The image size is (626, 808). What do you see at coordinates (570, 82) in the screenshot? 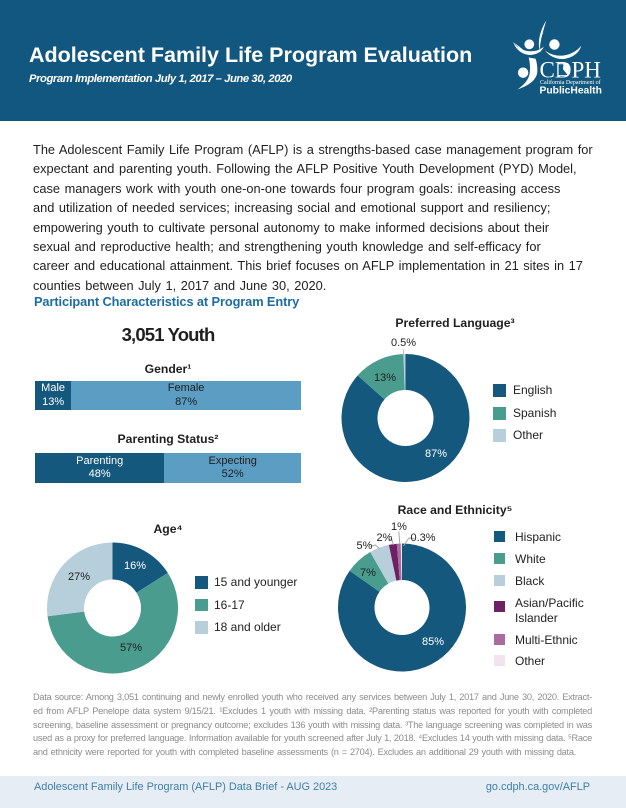
I see `svg-text: California Department of` at bounding box center [570, 82].